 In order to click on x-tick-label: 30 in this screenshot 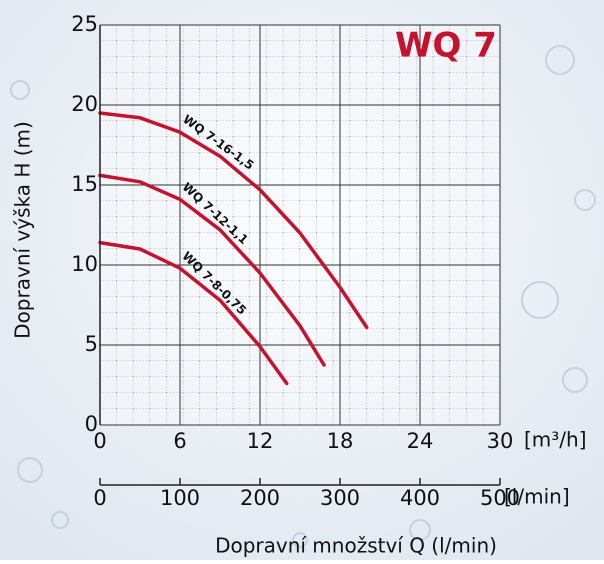, I will do `click(500, 441)`.